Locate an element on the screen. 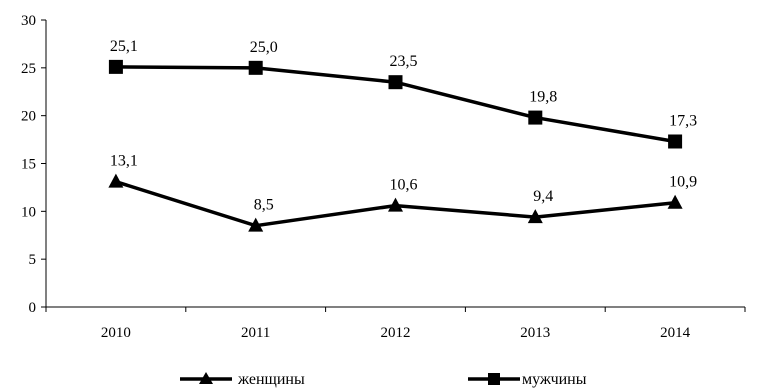 This screenshot has width=764, height=390. data-label: 17,3 is located at coordinates (683, 120).